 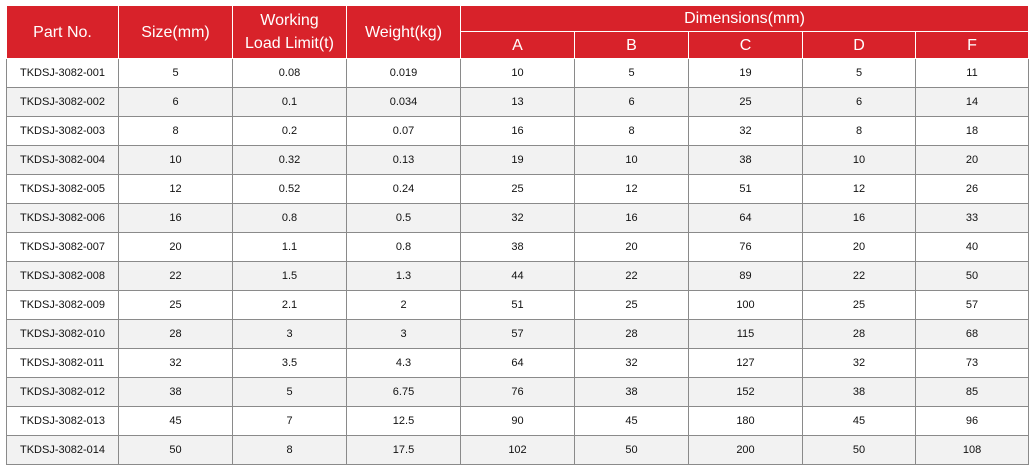 What do you see at coordinates (859, 276) in the screenshot?
I see `cell-dim-d: 22` at bounding box center [859, 276].